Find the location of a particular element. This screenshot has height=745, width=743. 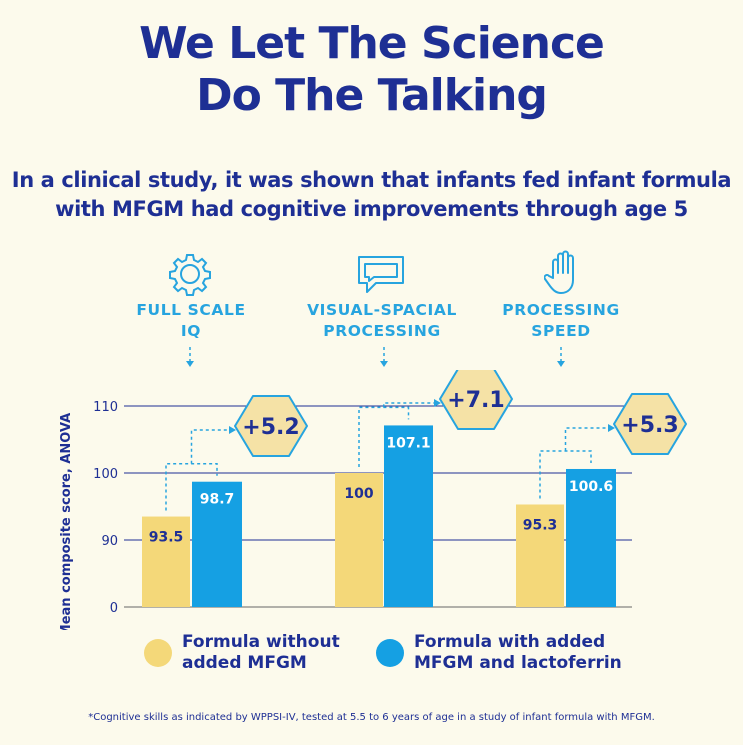

speech-bubble-icon is located at coordinates (381, 274).